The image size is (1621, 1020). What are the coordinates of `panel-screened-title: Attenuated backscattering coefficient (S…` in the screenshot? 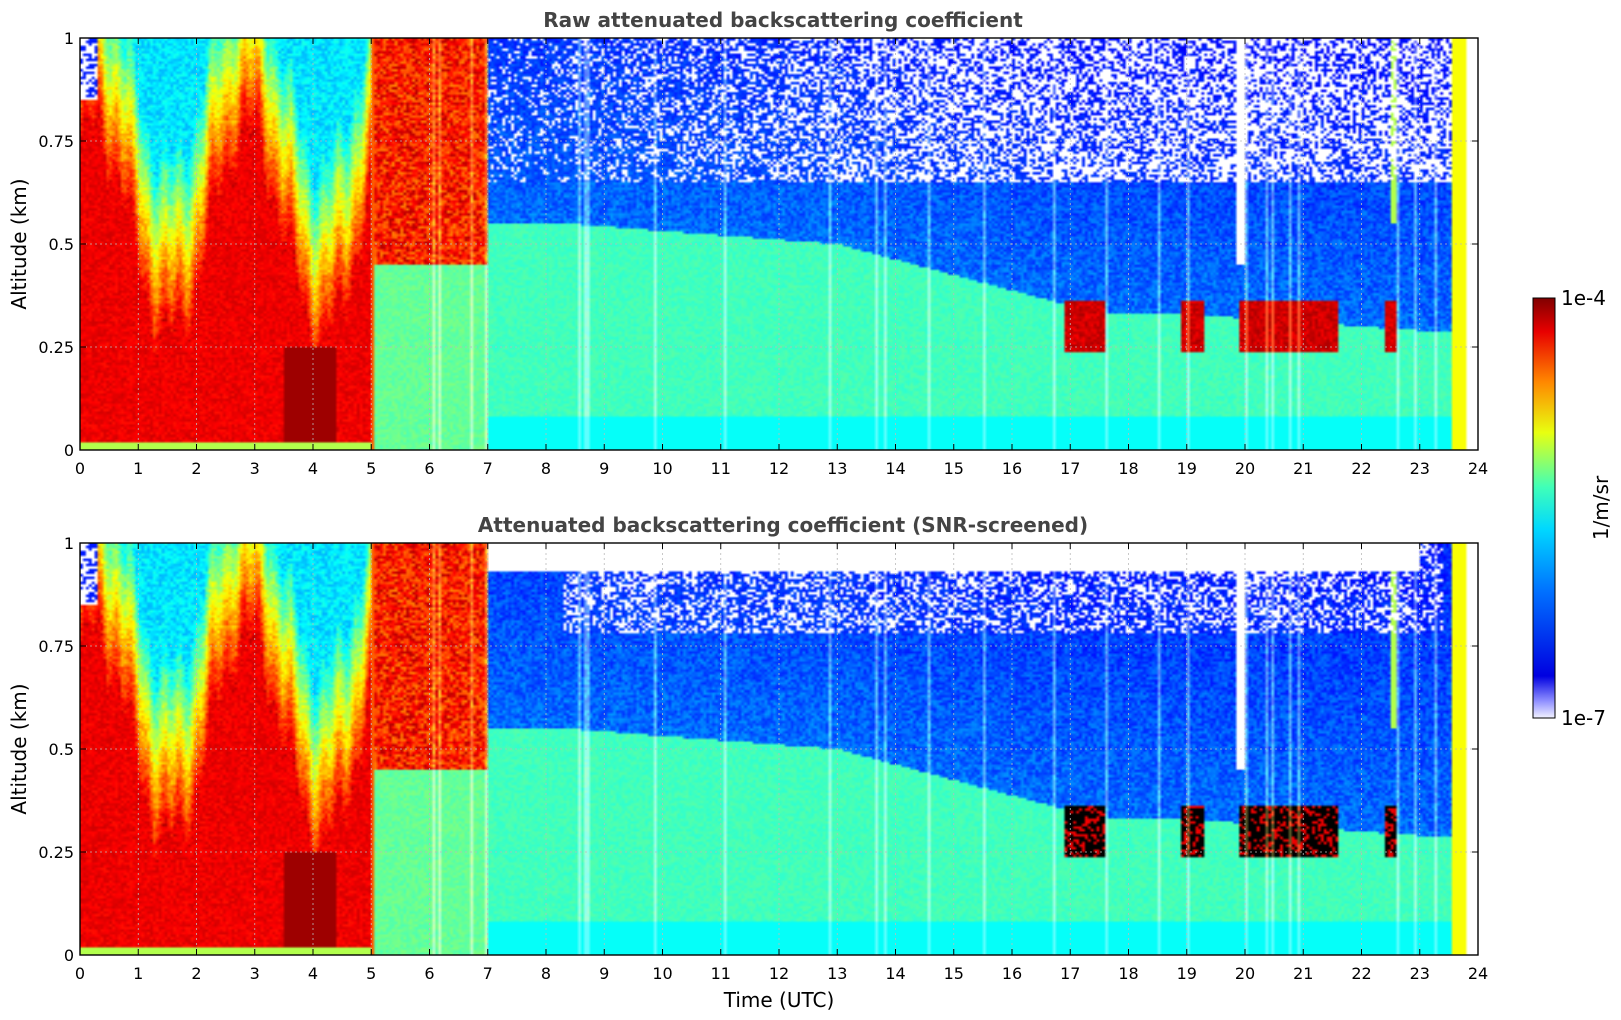 It's located at (783, 525).